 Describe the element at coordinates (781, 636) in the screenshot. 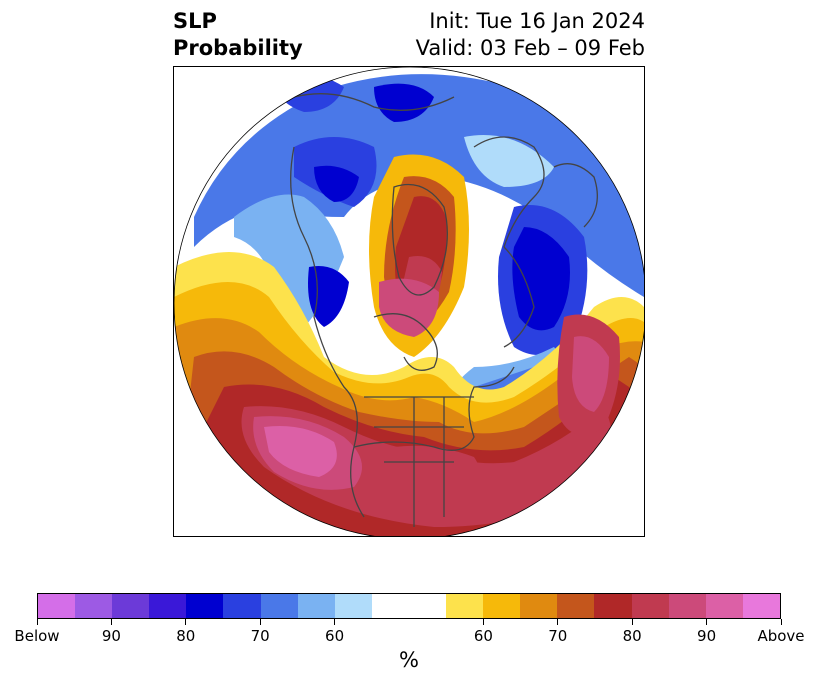

I see `colorbar-tick-label: Above` at that location.